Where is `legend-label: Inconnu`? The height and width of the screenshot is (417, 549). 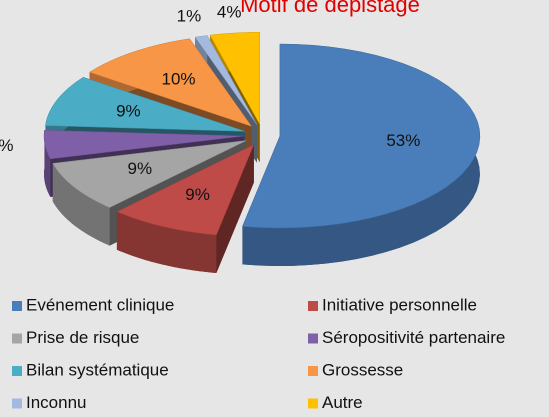 legend-label: Inconnu is located at coordinates (56, 402).